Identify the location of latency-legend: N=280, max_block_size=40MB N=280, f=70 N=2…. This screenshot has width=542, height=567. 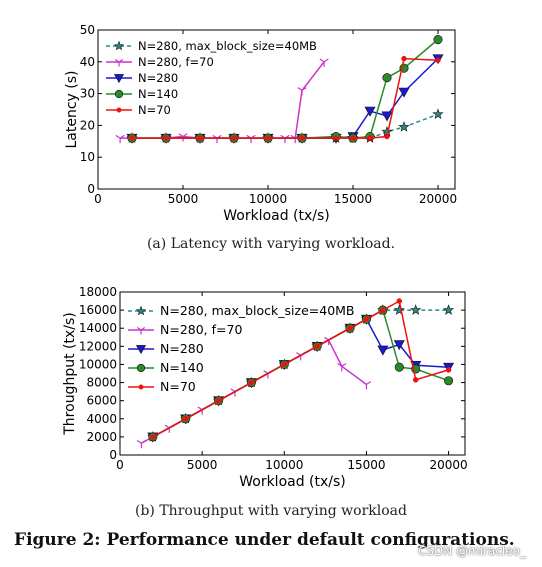
(211, 78).